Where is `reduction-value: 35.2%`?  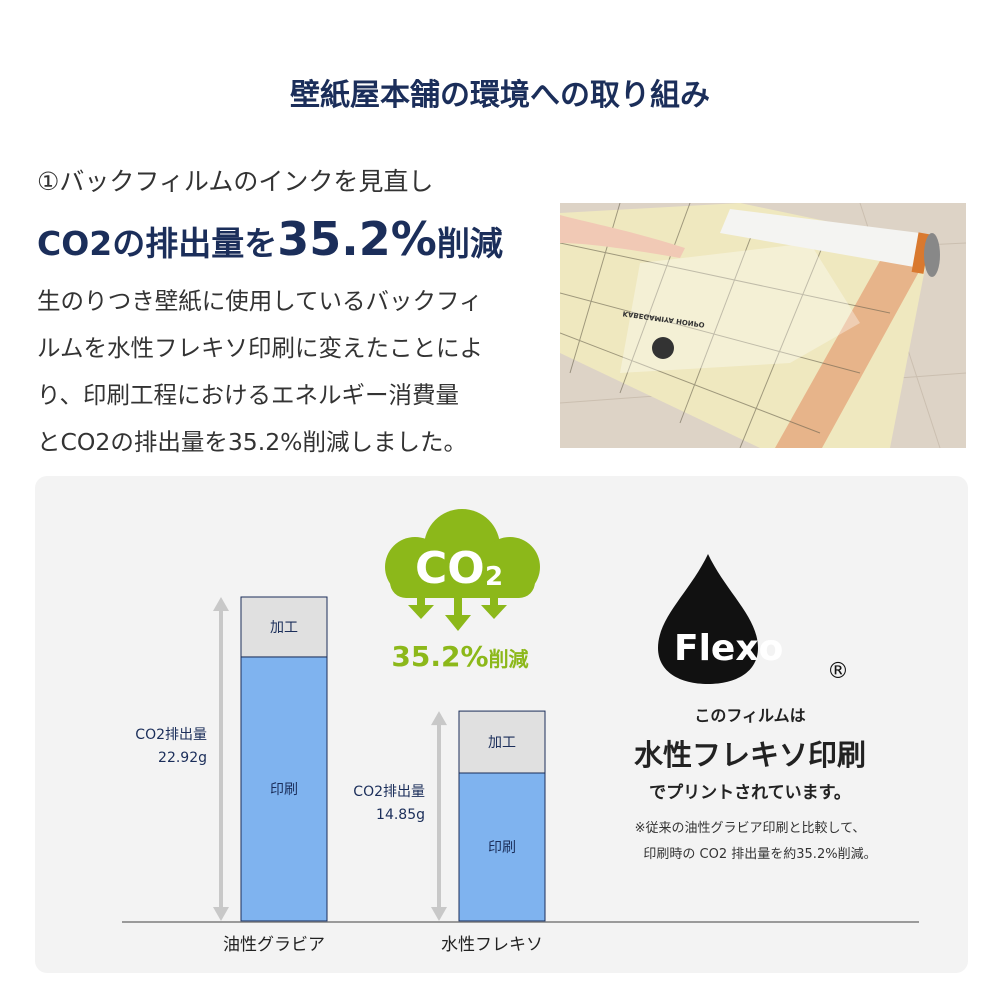 reduction-value: 35.2% is located at coordinates (440, 656).